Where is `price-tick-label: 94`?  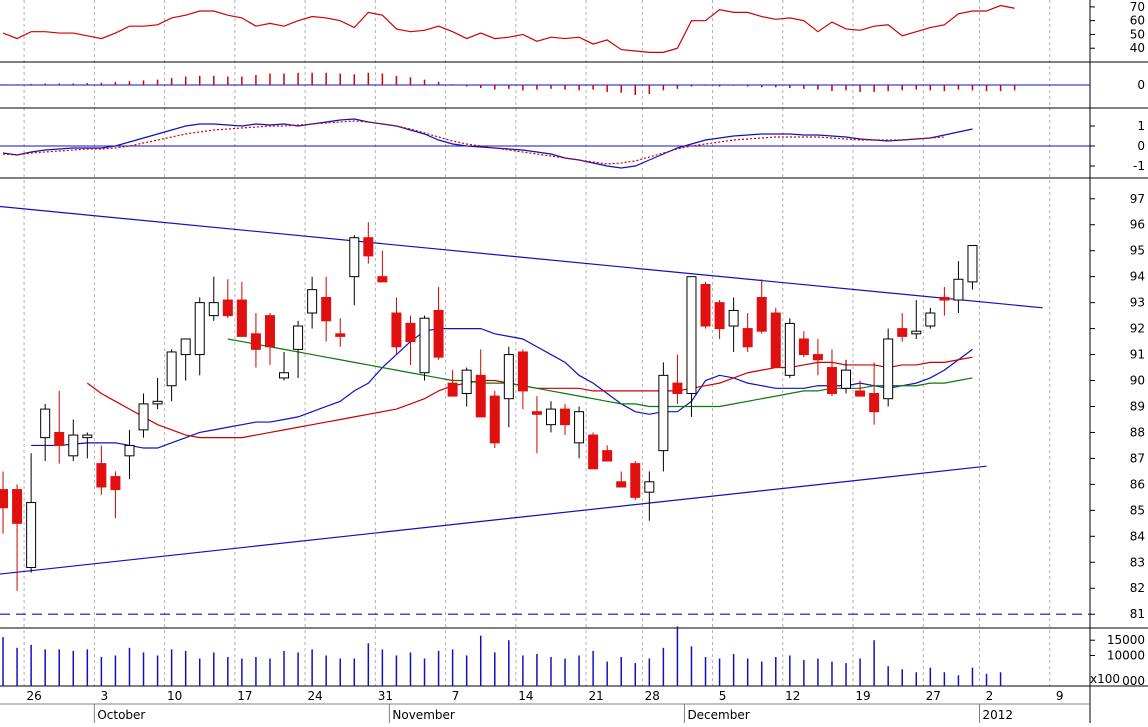
price-tick-label: 94 is located at coordinates (1137, 277).